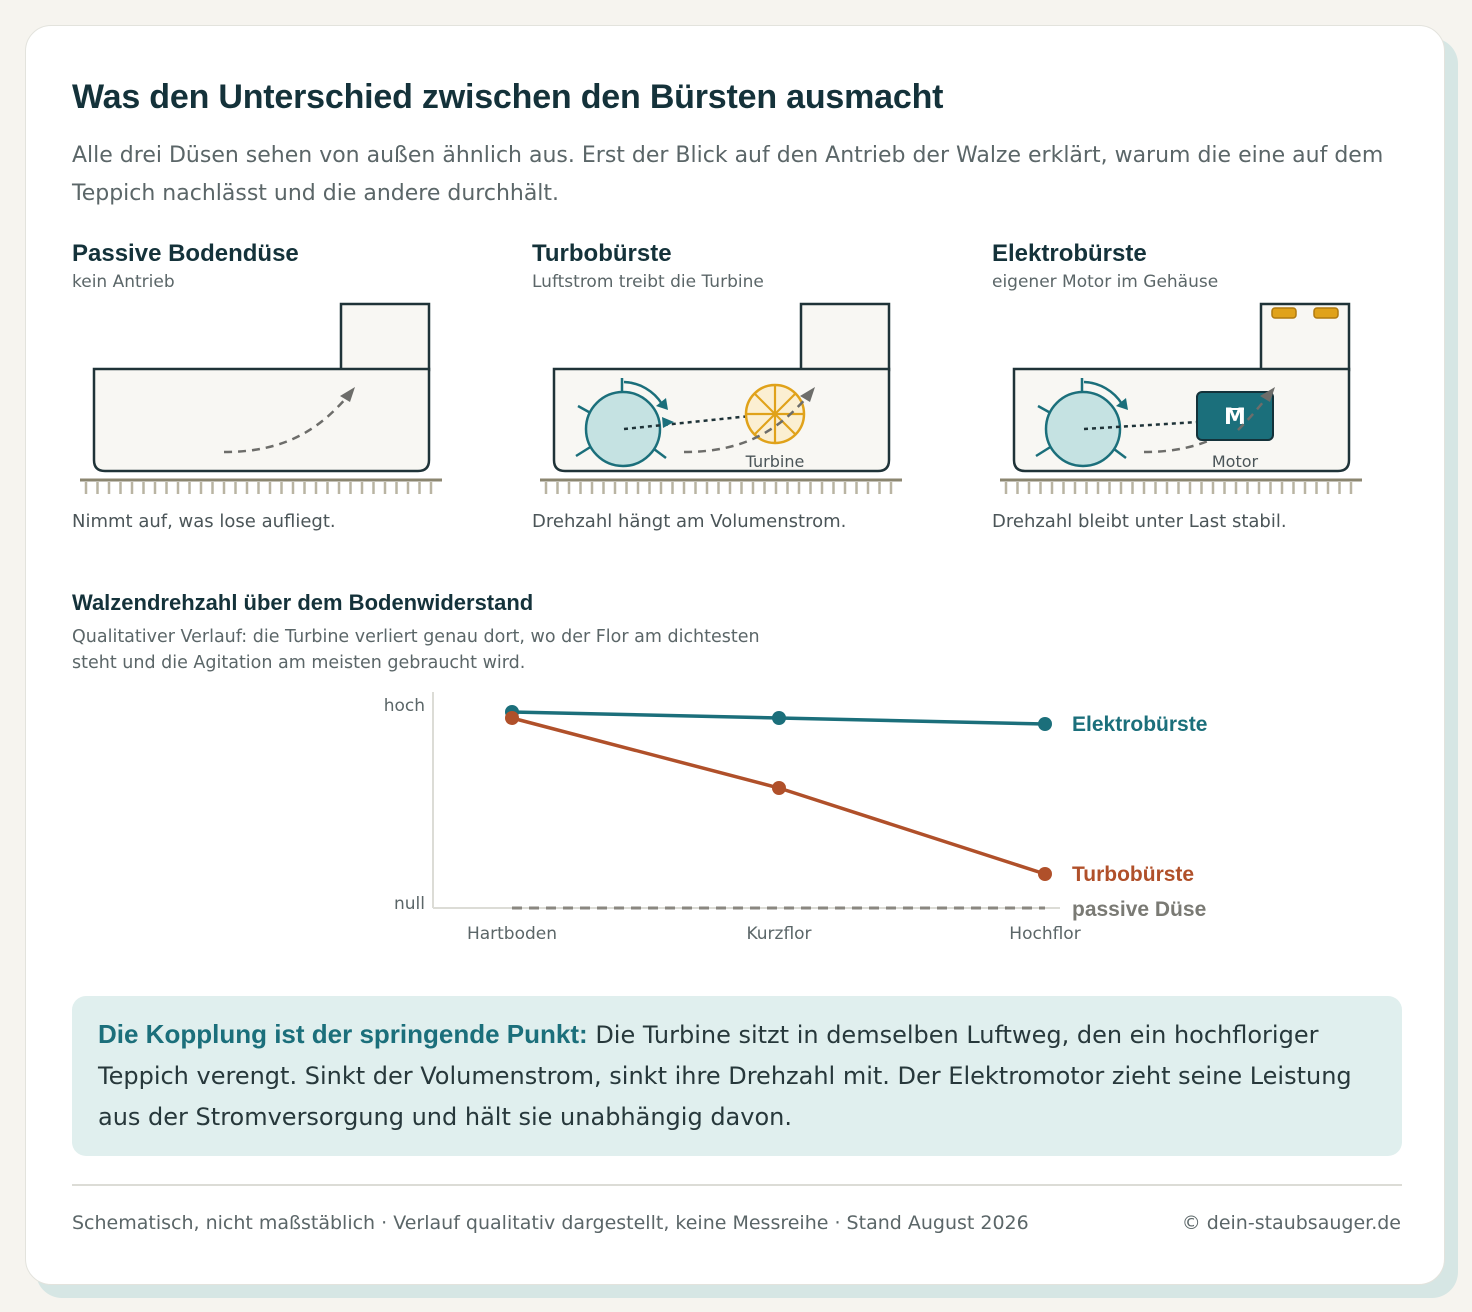 This screenshot has width=1472, height=1312. What do you see at coordinates (668, 422) in the screenshot?
I see `drive-link-arrow-icon` at bounding box center [668, 422].